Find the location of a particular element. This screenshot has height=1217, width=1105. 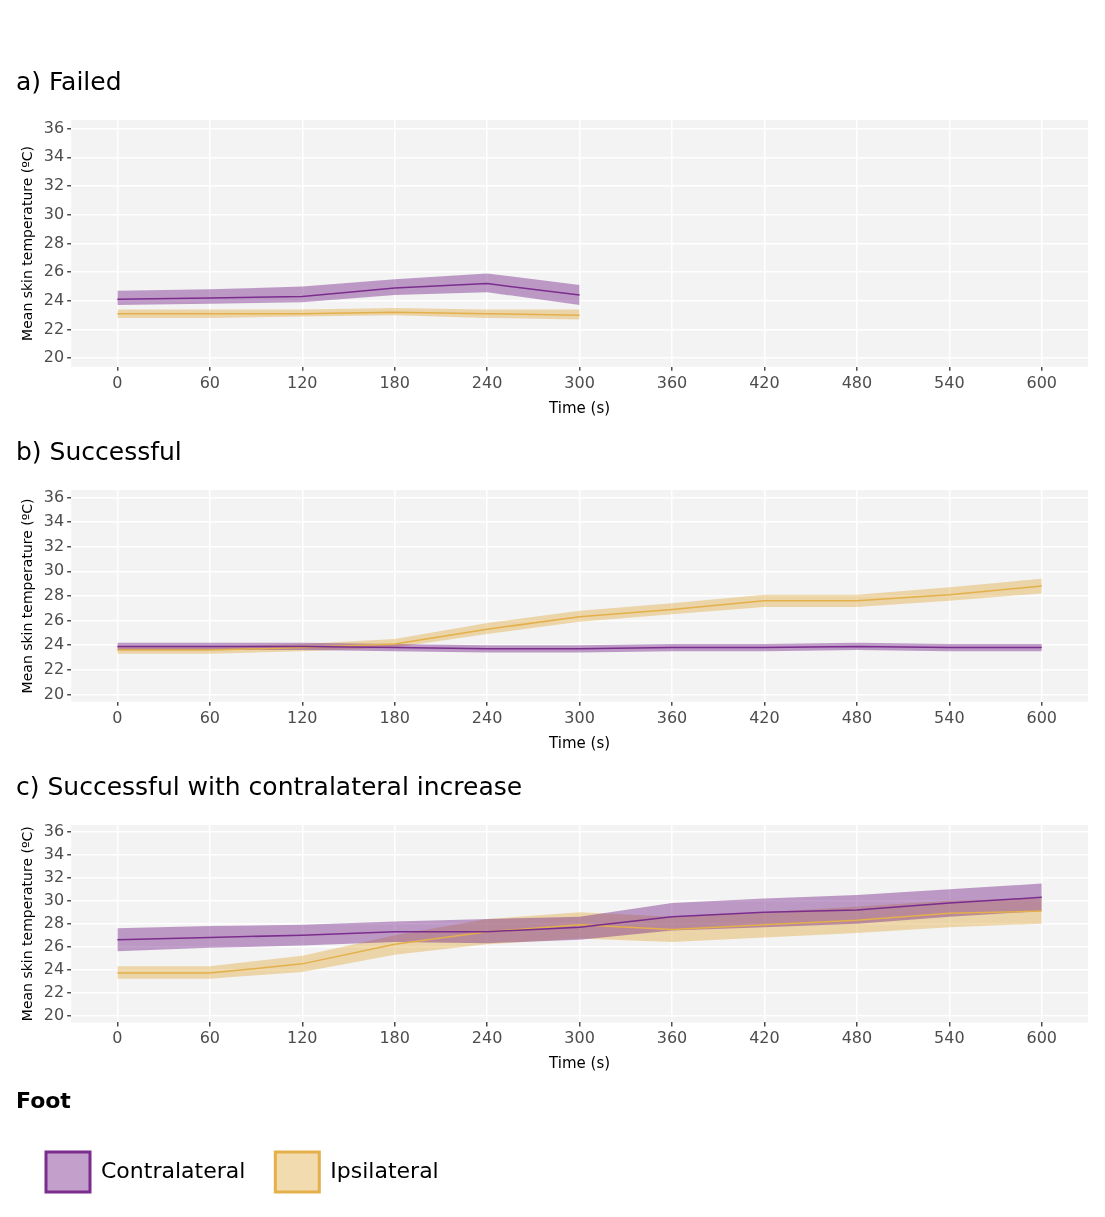

chart-title: a) Failed is located at coordinates (69, 81).